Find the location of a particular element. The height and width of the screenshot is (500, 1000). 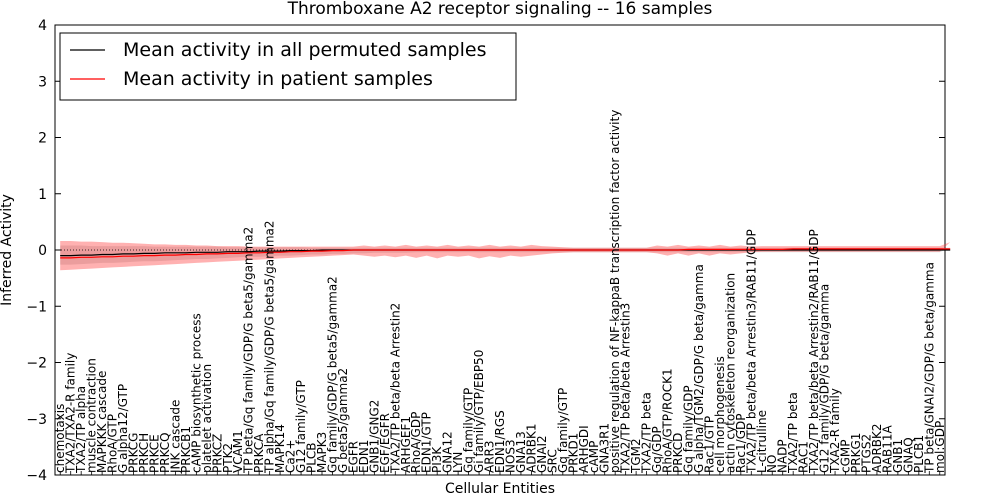

x-tick-label: cGMP is located at coordinates (846, 457).